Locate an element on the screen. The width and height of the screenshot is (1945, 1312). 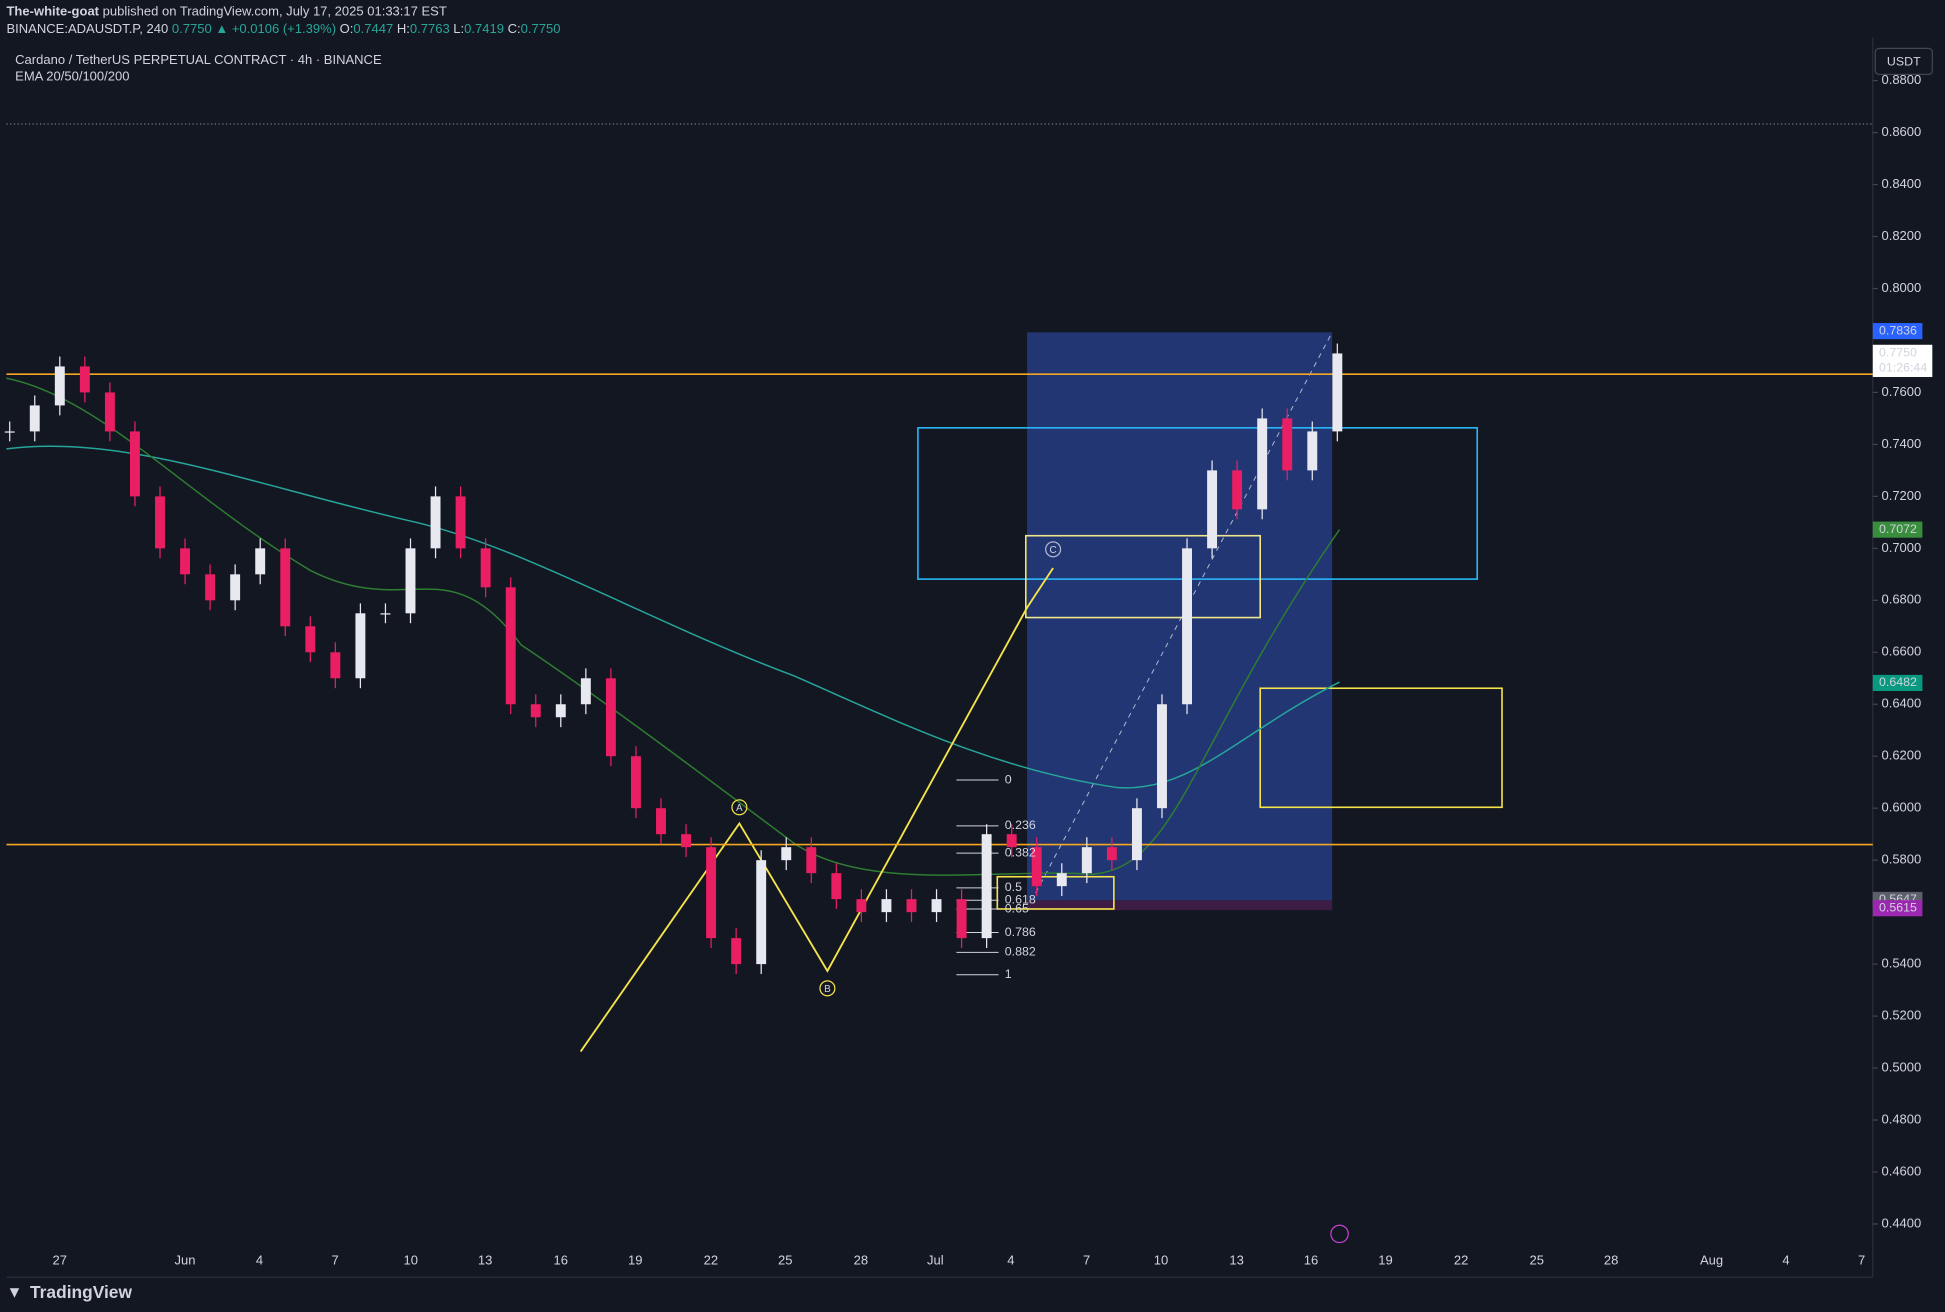
time-tick-label: 28 is located at coordinates (861, 1260).